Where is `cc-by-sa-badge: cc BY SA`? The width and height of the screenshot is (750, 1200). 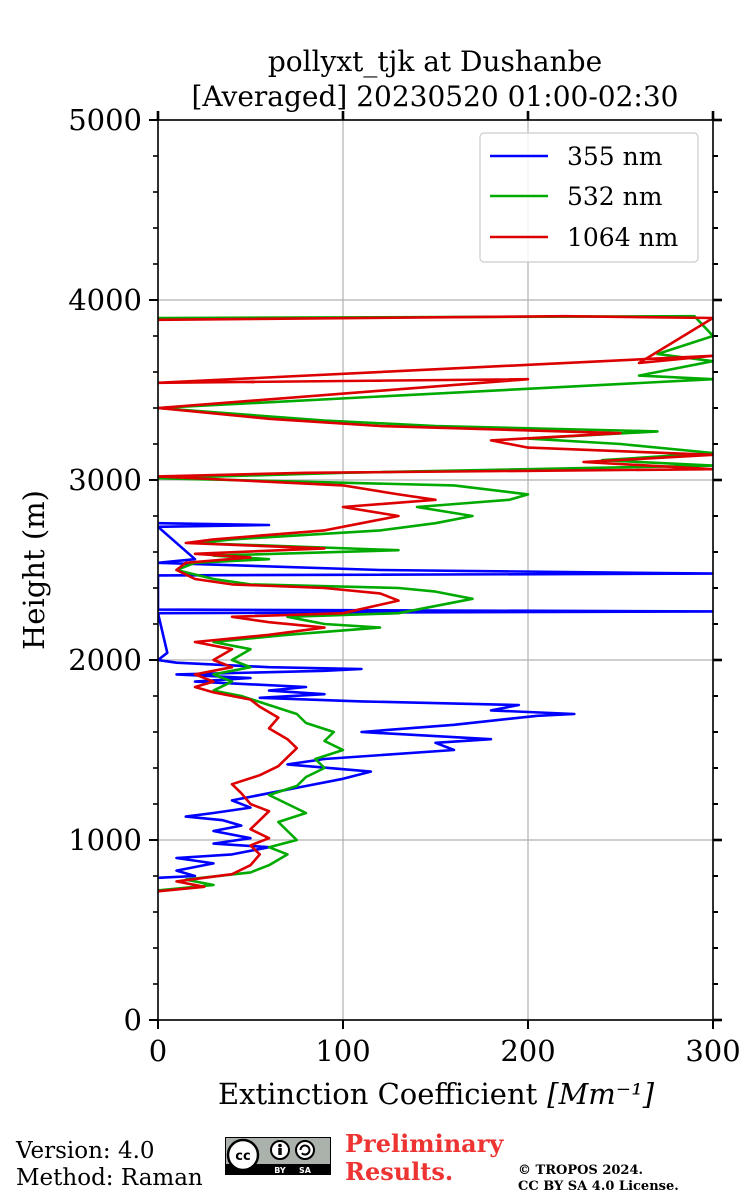 cc-by-sa-badge: cc BY SA is located at coordinates (278, 1156).